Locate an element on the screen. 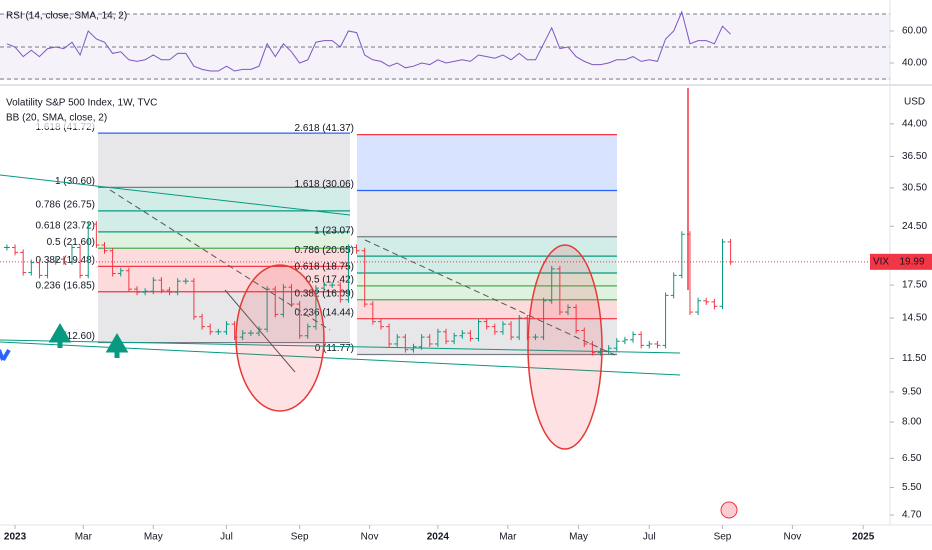 The width and height of the screenshot is (932, 550). chart-title: Volatility S&P 500 Index, 1W, TVC is located at coordinates (81, 103).